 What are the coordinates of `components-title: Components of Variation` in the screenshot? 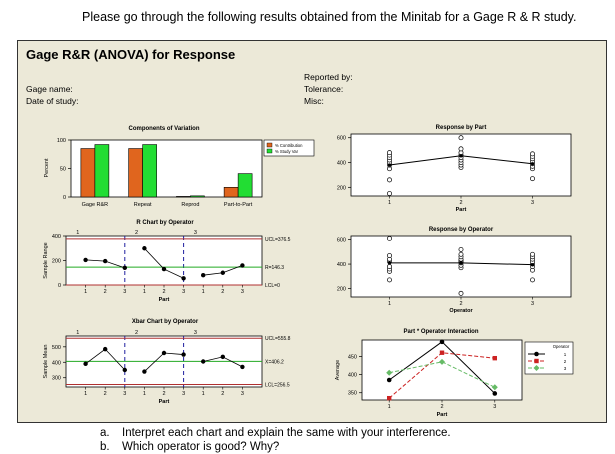 It's located at (163, 129).